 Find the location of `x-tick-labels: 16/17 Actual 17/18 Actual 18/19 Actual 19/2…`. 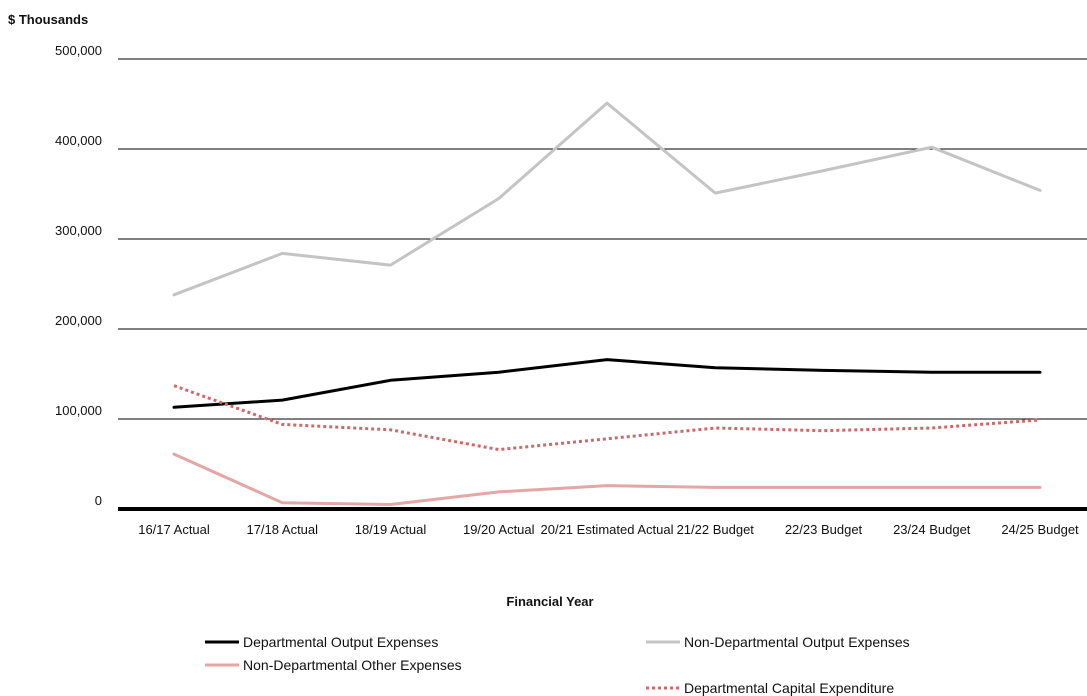

x-tick-labels: 16/17 Actual 17/18 Actual 18/19 Actual 19/2… is located at coordinates (608, 529).